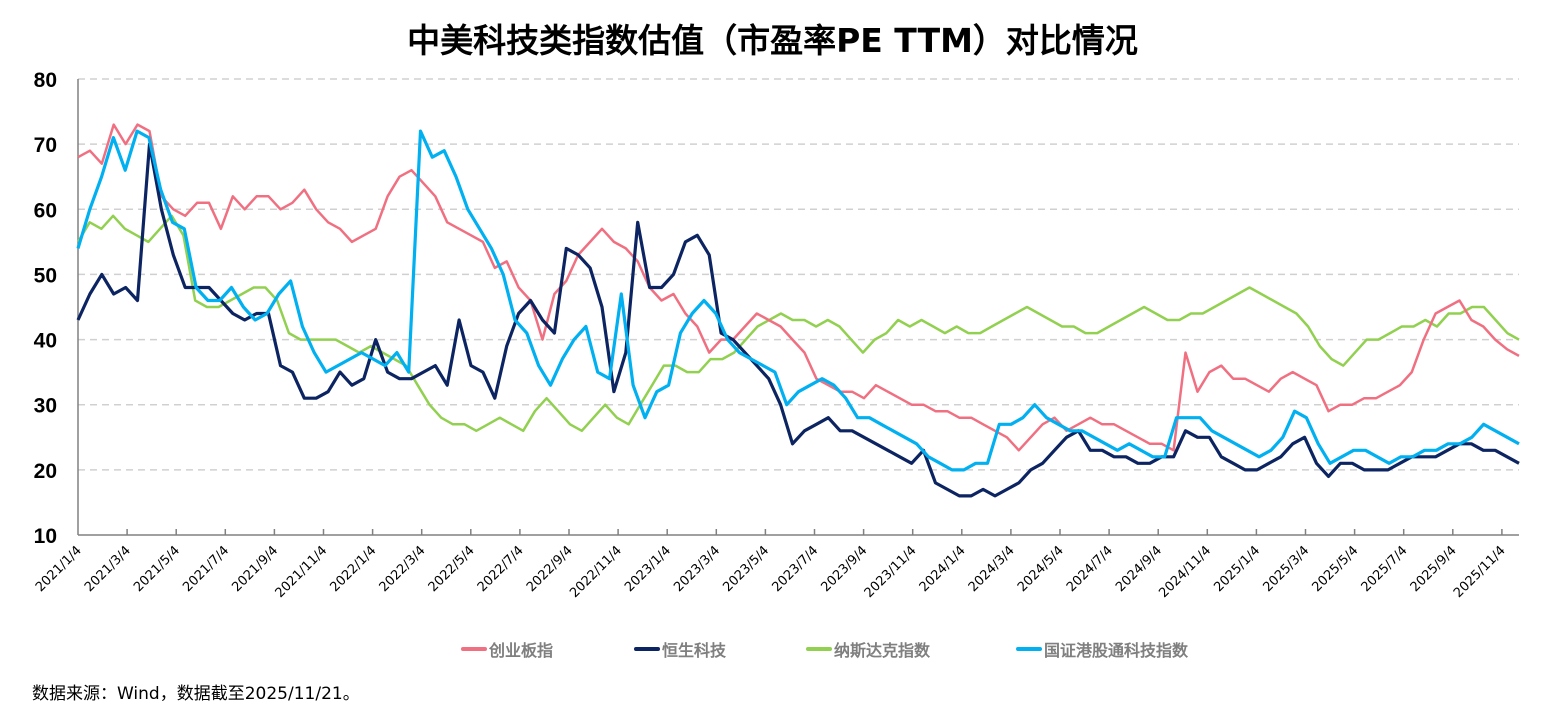 The image size is (1545, 721). I want to click on x-tick-label: 2023/9/4, so click(845, 569).